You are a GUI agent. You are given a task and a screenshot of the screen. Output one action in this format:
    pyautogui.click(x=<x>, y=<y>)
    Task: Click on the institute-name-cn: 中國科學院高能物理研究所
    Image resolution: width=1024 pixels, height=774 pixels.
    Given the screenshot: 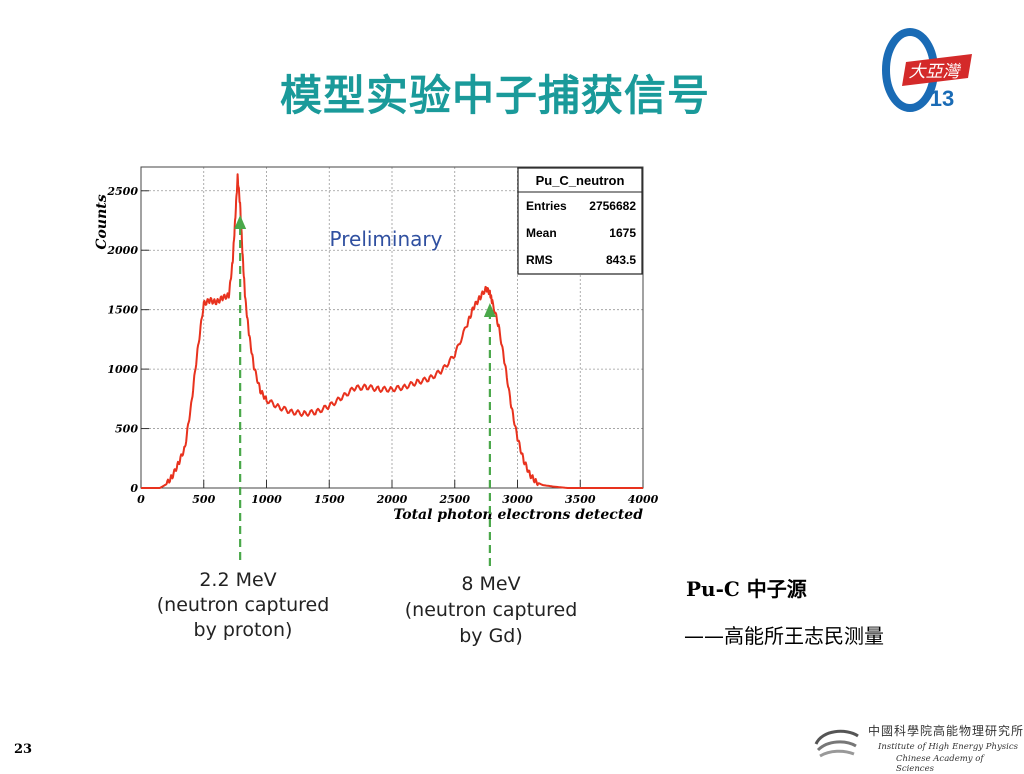 What is the action you would take?
    pyautogui.click(x=946, y=731)
    